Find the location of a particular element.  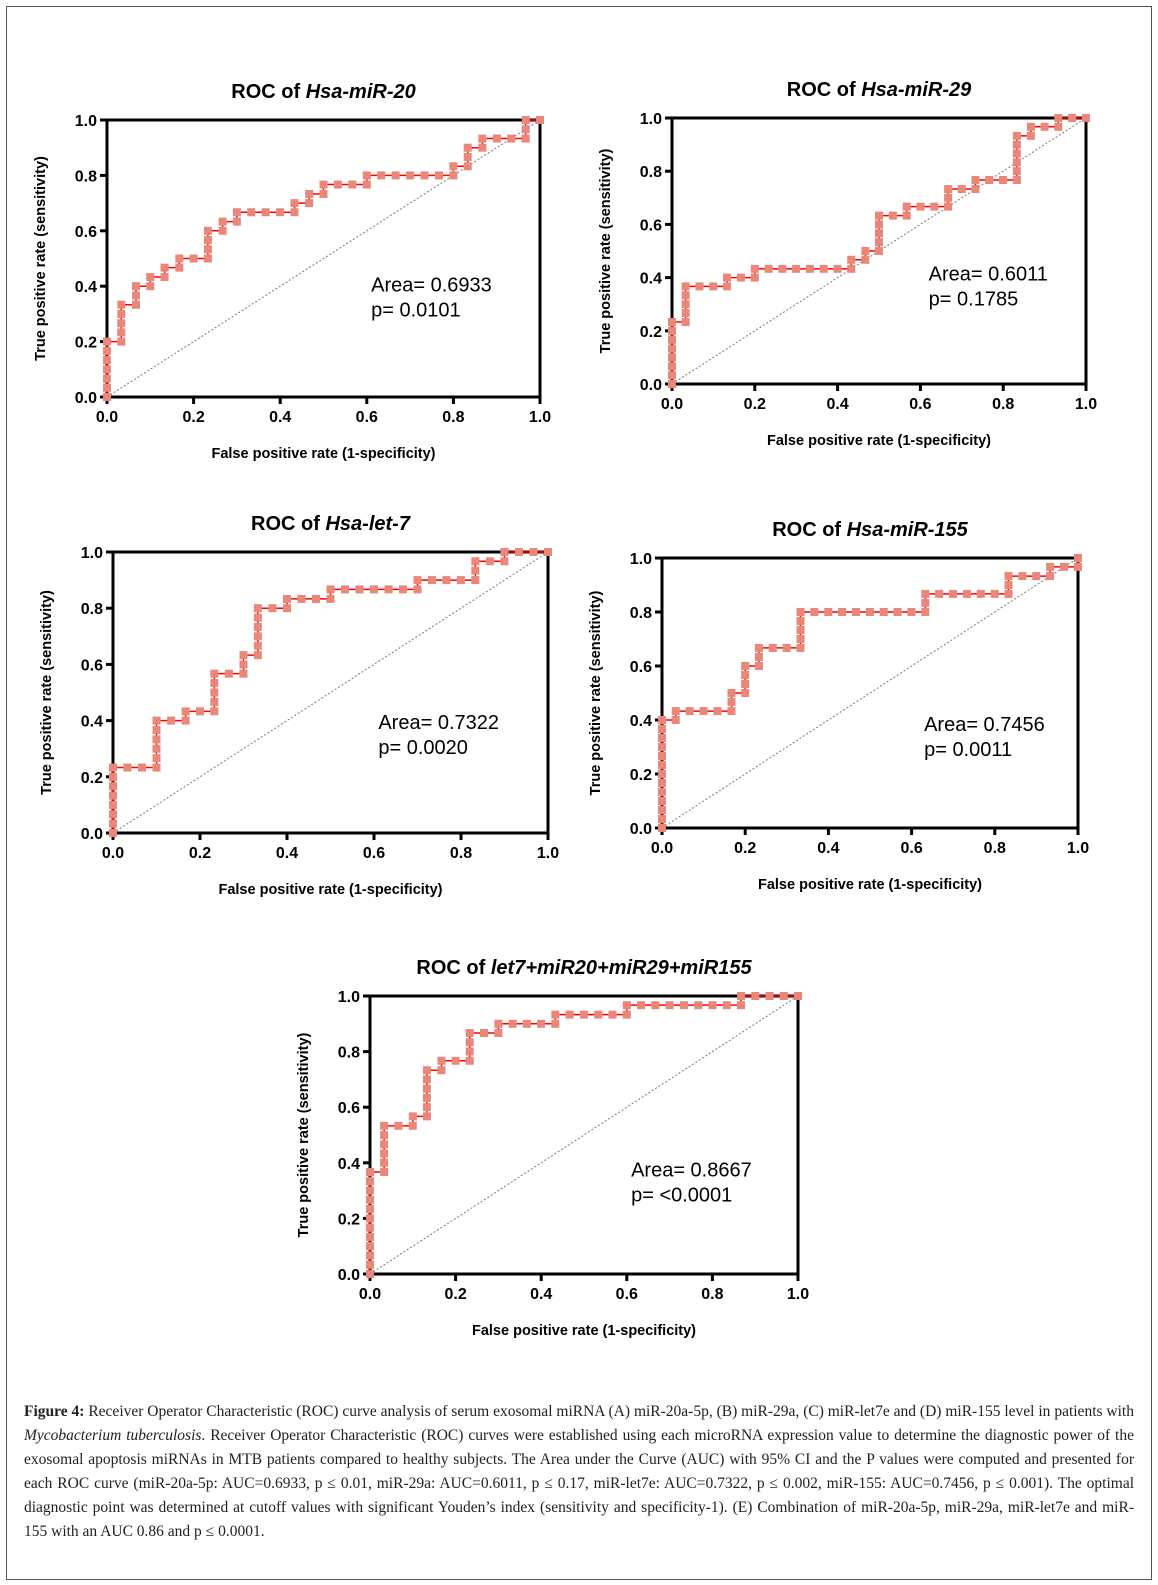

x-tick-label: 0.2 is located at coordinates (193, 417).